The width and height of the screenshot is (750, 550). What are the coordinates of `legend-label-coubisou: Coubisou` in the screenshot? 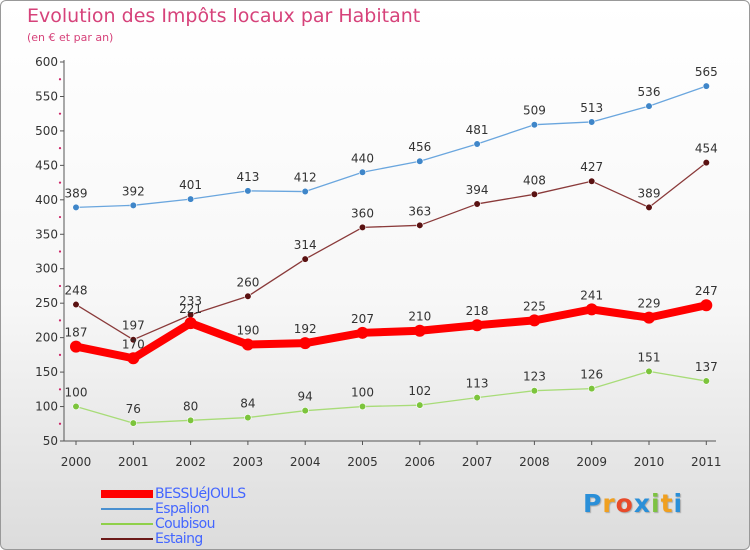 It's located at (185, 524).